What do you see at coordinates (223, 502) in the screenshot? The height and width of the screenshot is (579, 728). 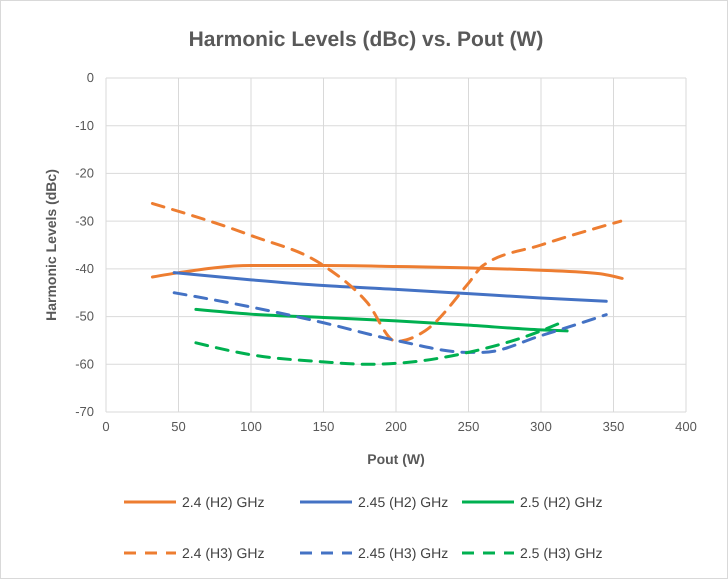 I see `legend-label: 2.4 (H2) GHz` at bounding box center [223, 502].